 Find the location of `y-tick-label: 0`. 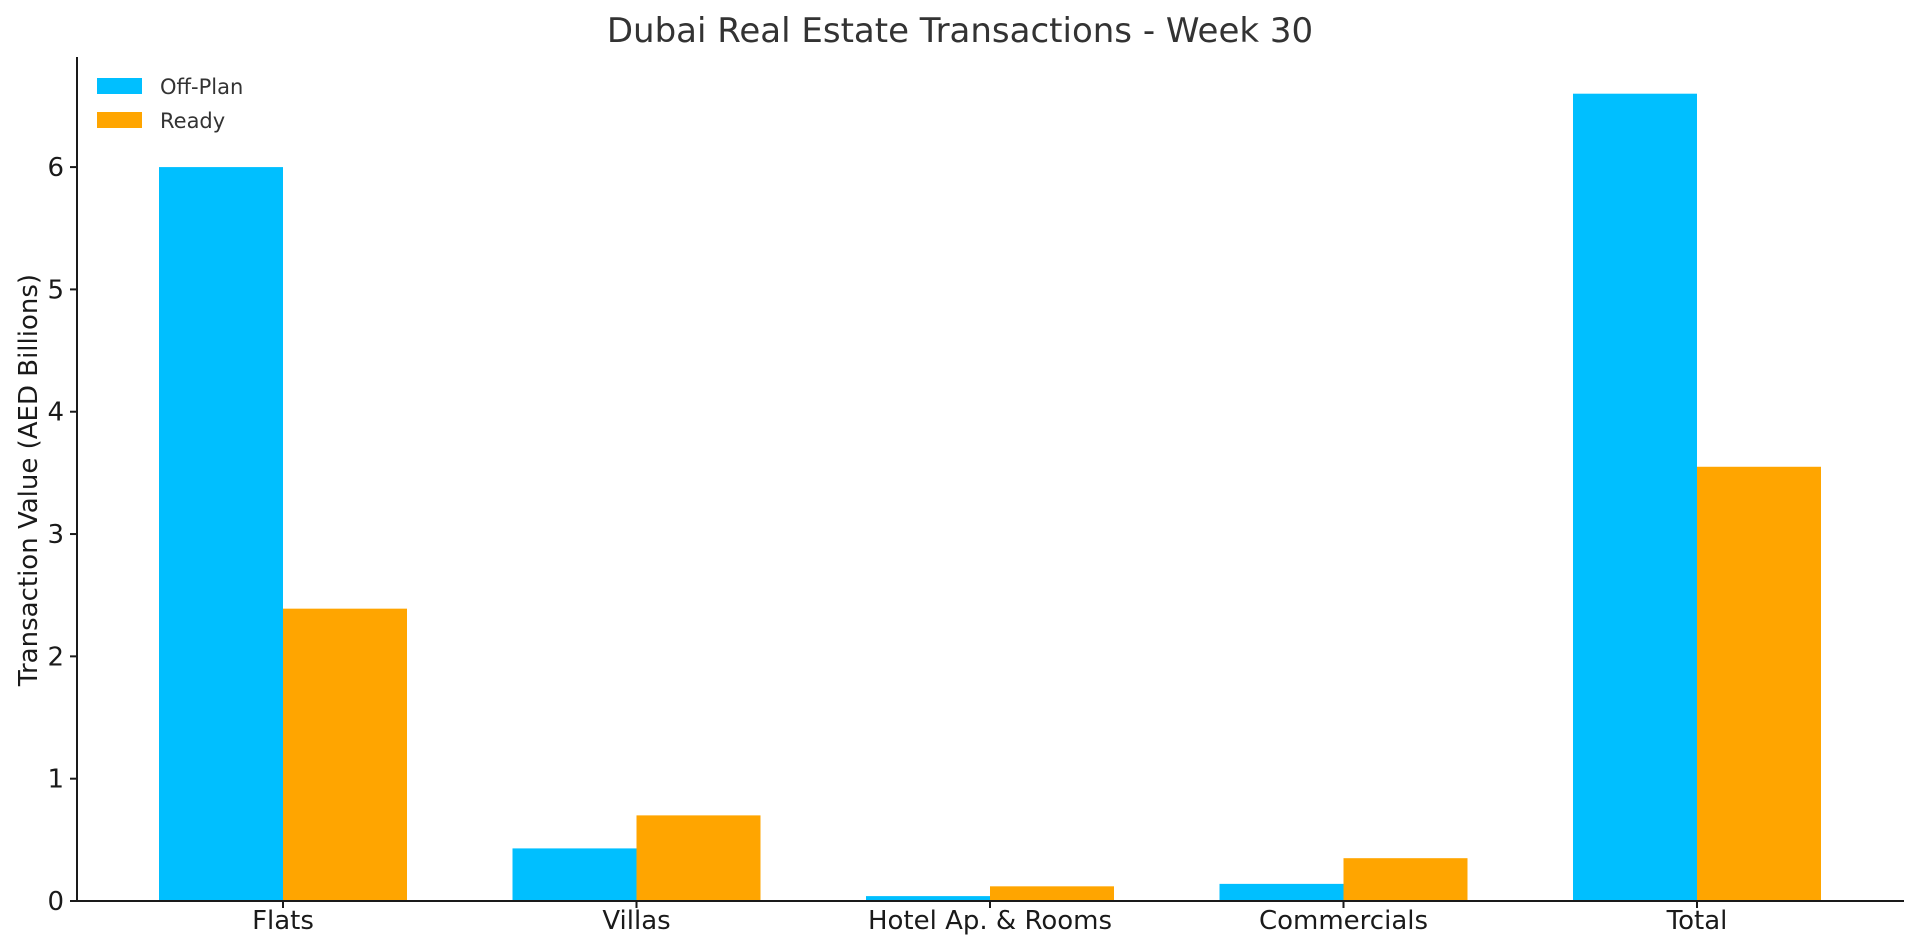

y-tick-label: 0 is located at coordinates (55, 902).